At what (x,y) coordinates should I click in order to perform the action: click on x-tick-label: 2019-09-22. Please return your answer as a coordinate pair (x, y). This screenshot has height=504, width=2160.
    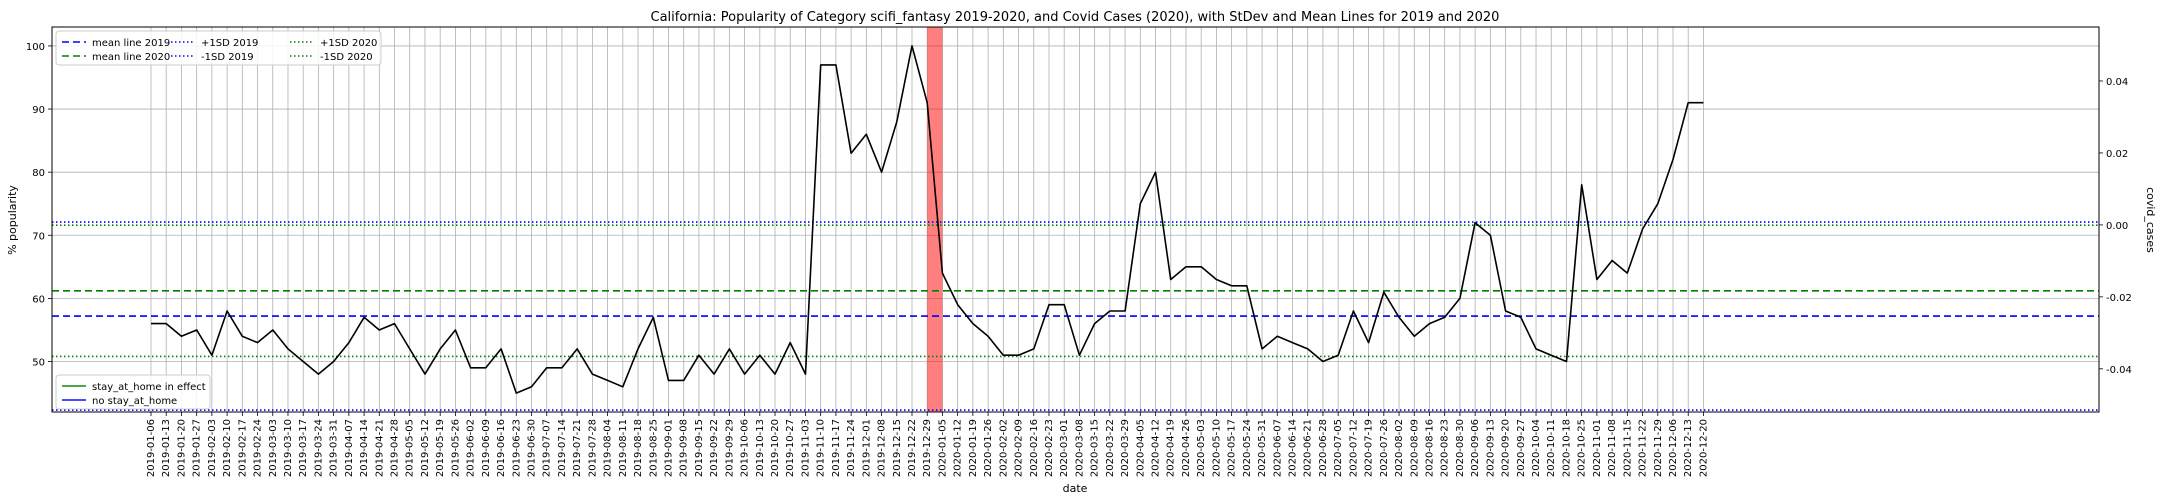
    Looking at the image, I should click on (714, 448).